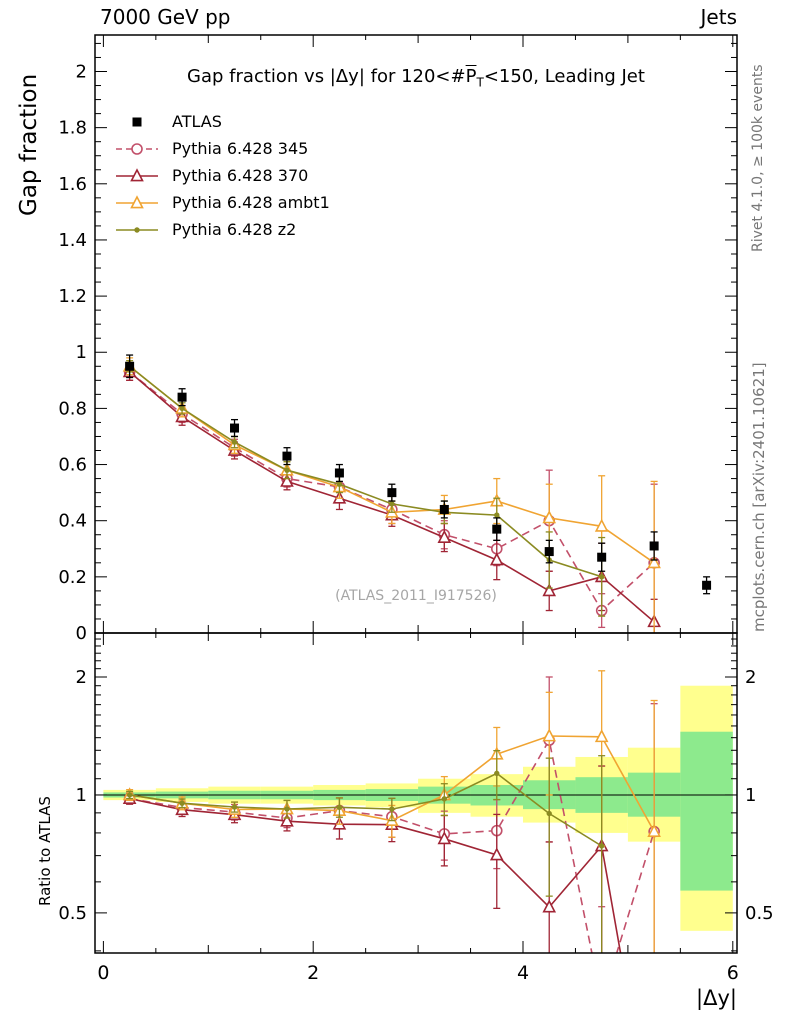 The image size is (786, 1024). What do you see at coordinates (72, 521) in the screenshot?
I see `svg-text: 0.4` at bounding box center [72, 521].